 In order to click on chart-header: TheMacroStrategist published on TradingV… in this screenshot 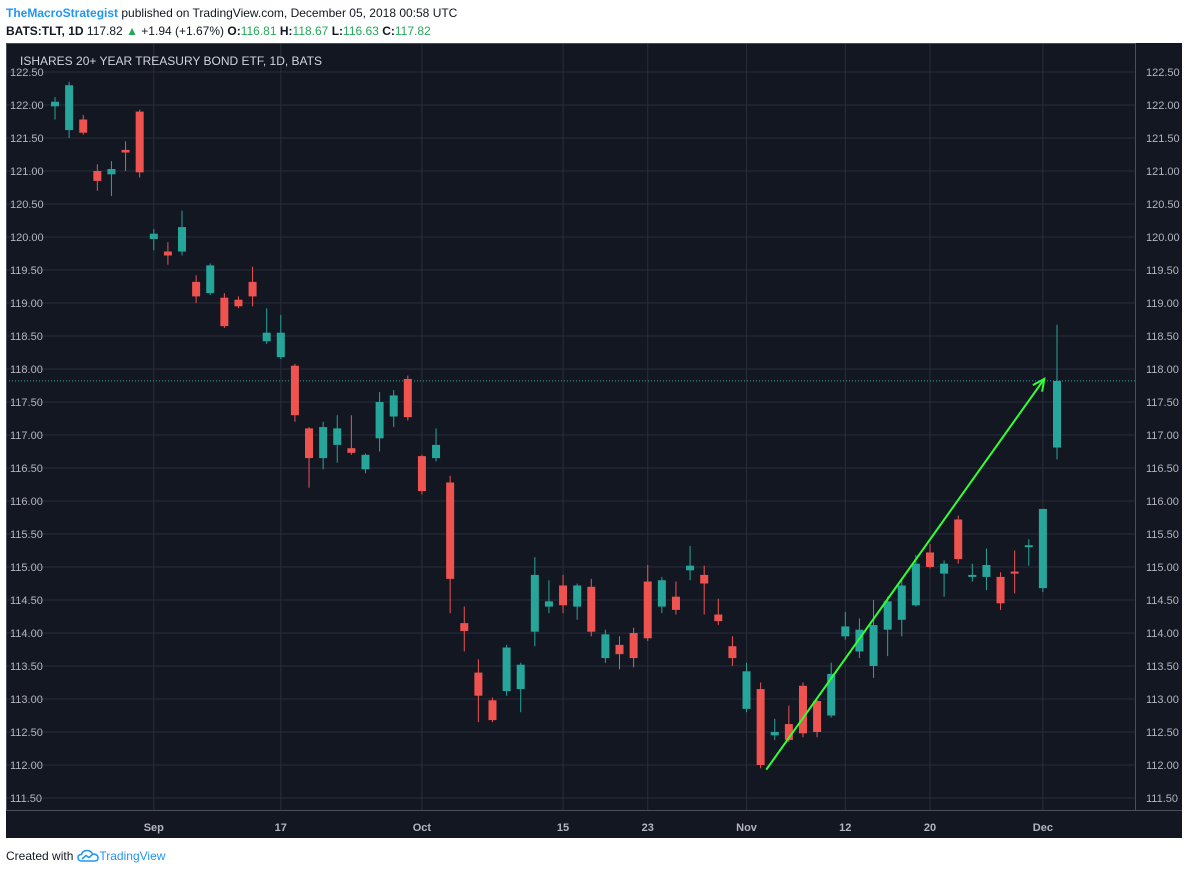, I will do `click(594, 22)`.